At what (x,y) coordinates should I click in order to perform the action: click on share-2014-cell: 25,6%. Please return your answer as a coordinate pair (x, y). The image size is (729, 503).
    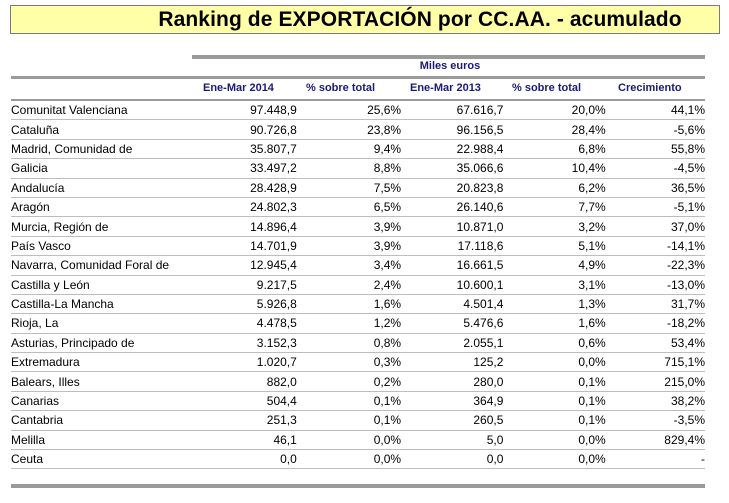
    Looking at the image, I should click on (349, 111).